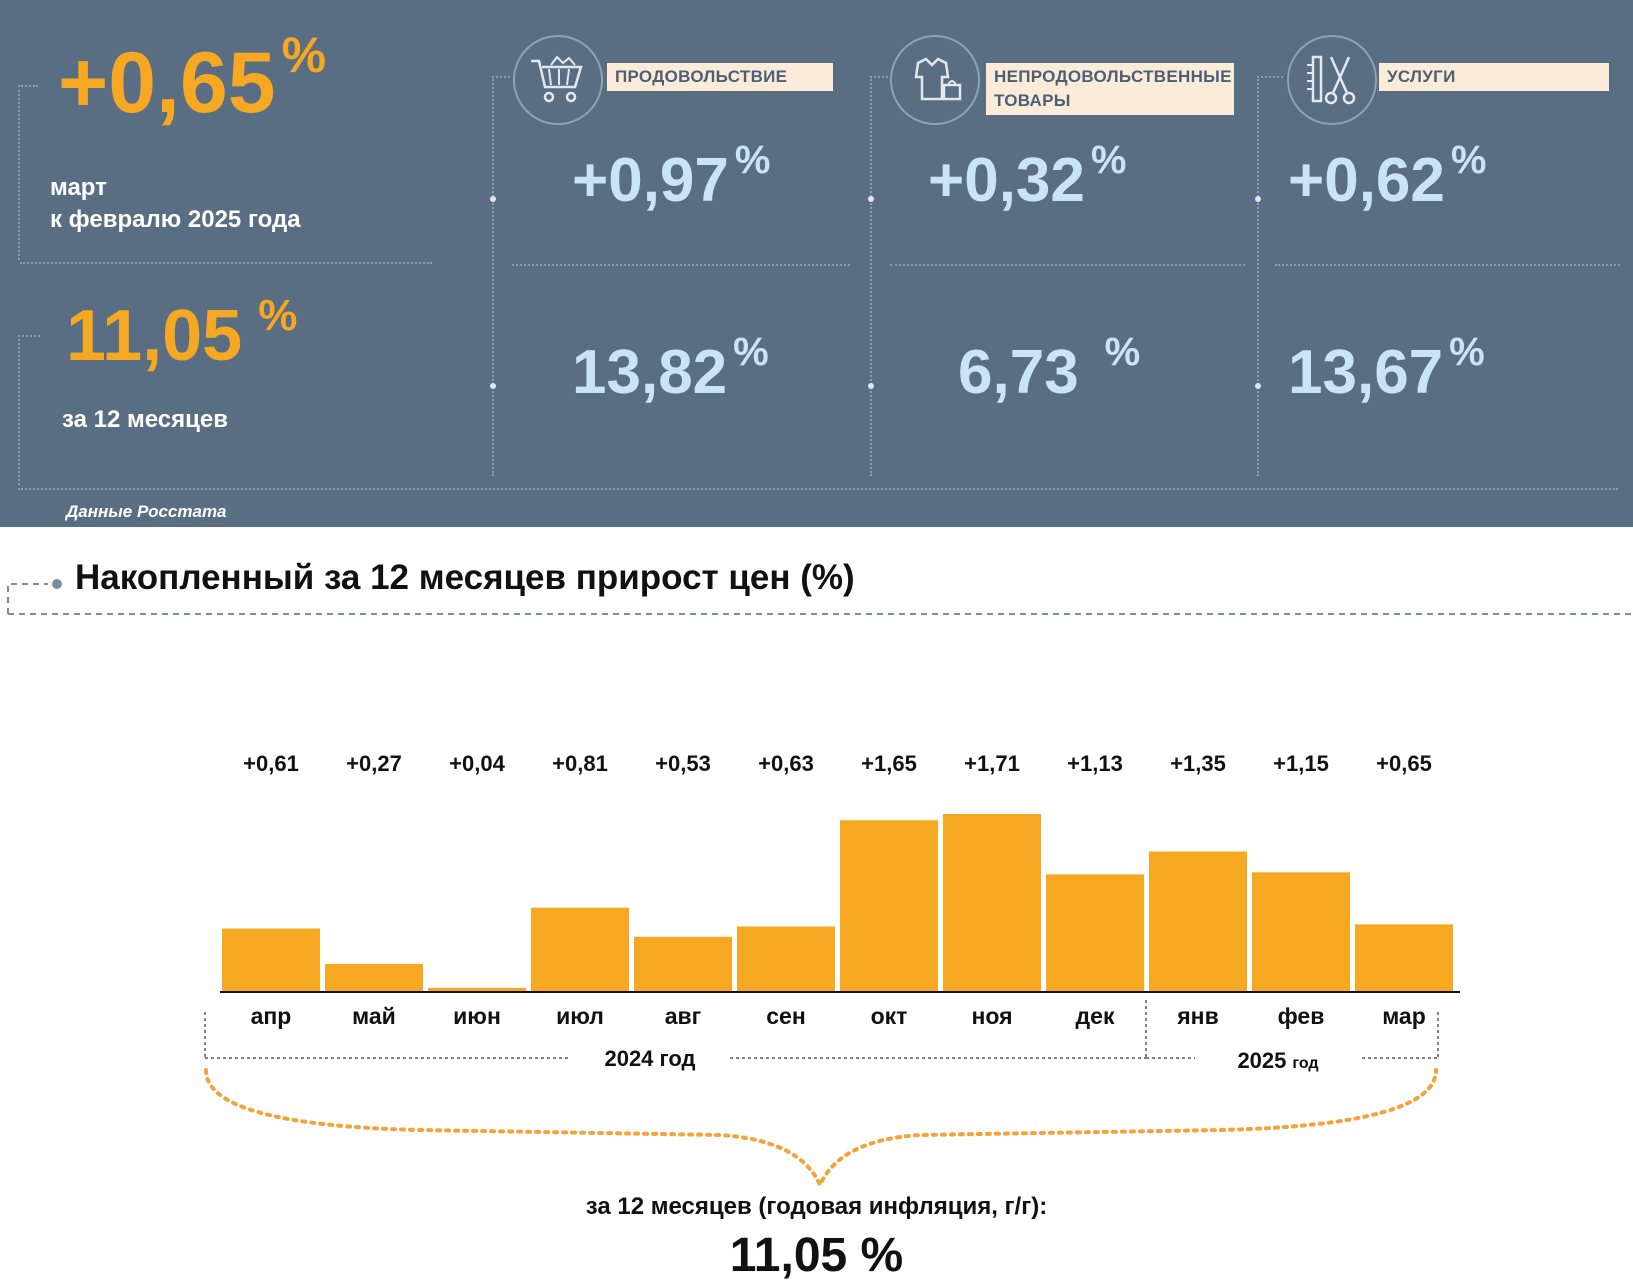  I want to click on comb-scissors-icon, so click(1332, 80).